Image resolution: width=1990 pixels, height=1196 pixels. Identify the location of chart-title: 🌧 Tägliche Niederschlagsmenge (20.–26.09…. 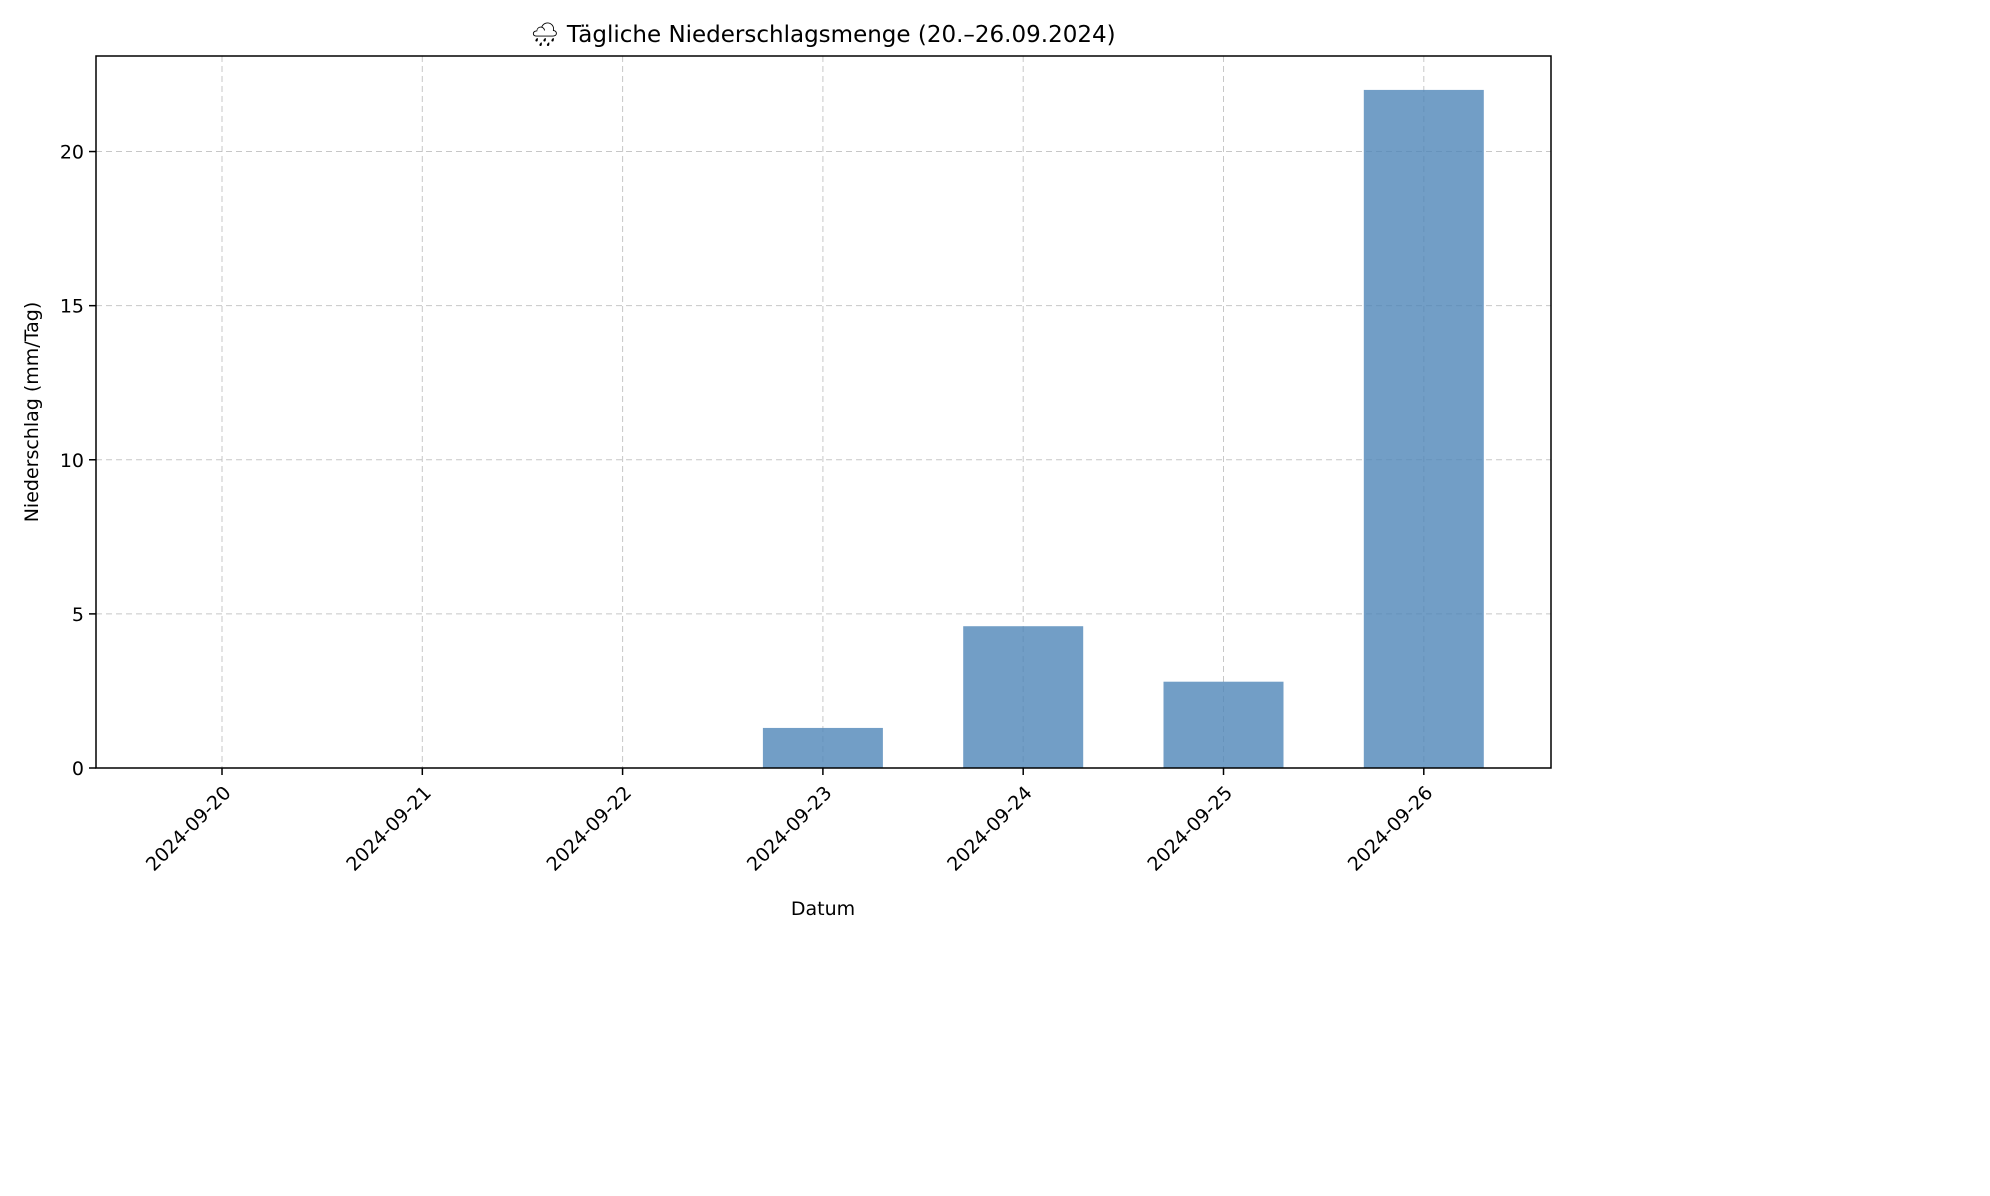
(822, 35).